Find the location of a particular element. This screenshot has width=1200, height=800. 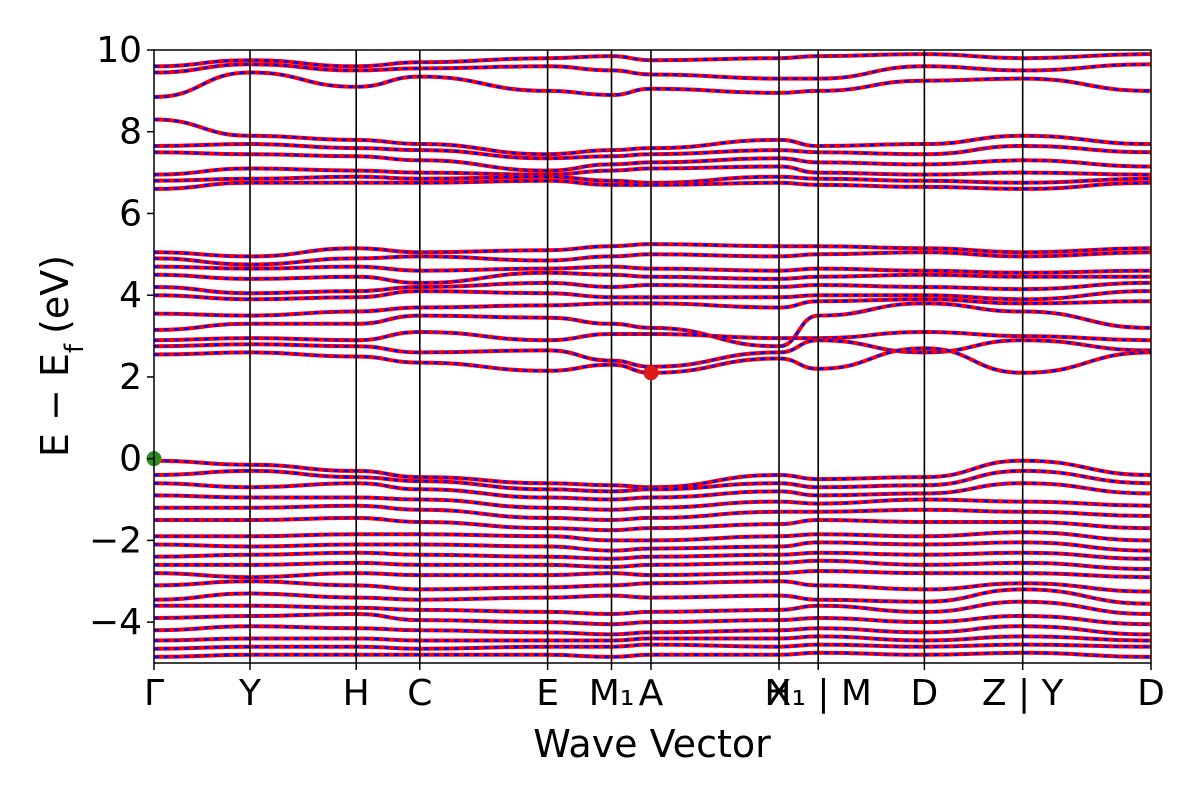

cbm-marker is located at coordinates (651, 373).